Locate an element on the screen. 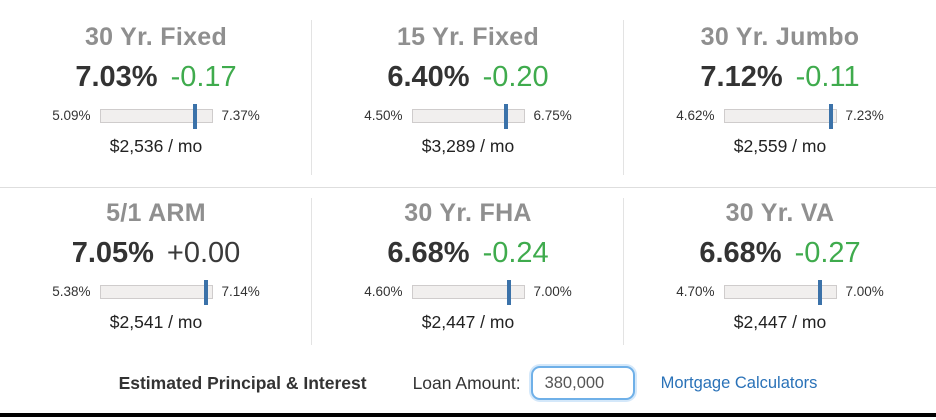 The height and width of the screenshot is (420, 936). loan-type-title: 30 Yr. Jumbo is located at coordinates (780, 37).